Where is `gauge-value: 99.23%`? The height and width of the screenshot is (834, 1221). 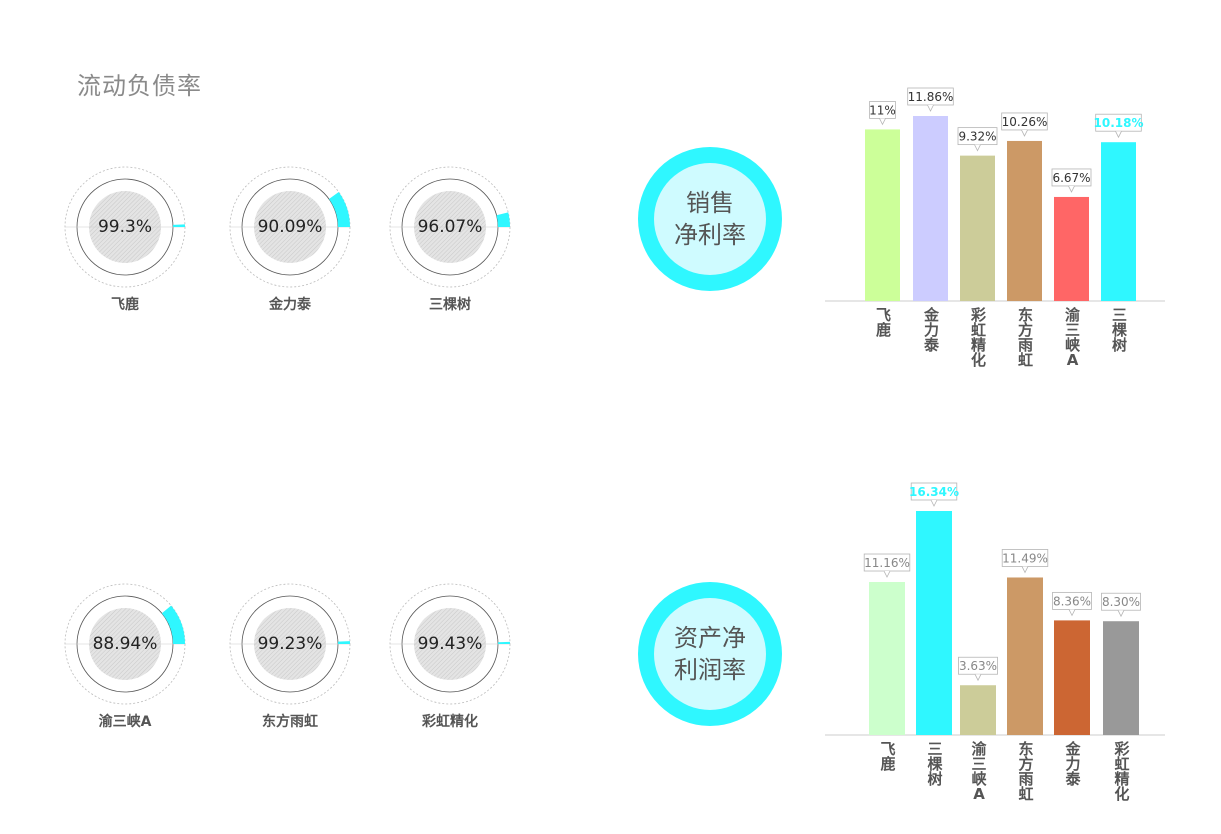 gauge-value: 99.23% is located at coordinates (290, 644).